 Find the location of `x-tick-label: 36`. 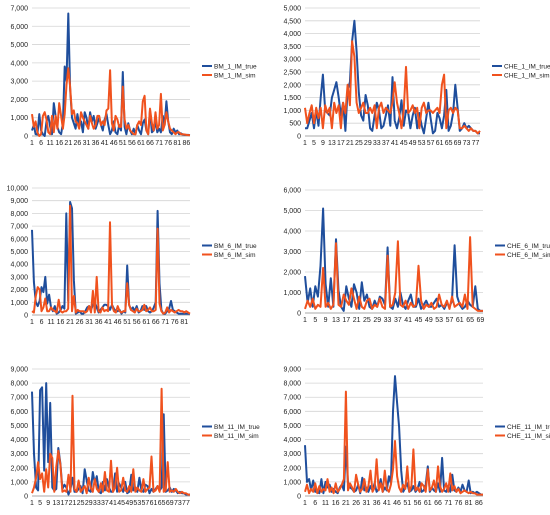

x-tick-label: 36 is located at coordinates (377, 503).